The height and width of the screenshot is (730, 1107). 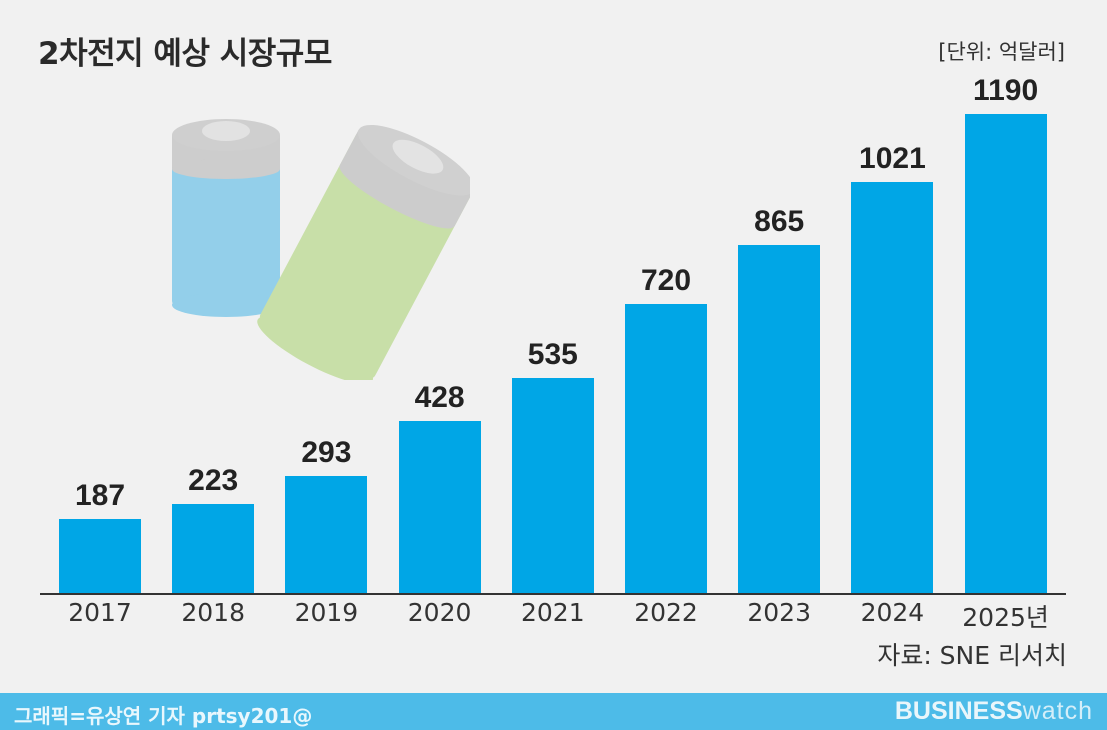 I want to click on x-tick-label: 2023, so click(x=779, y=612).